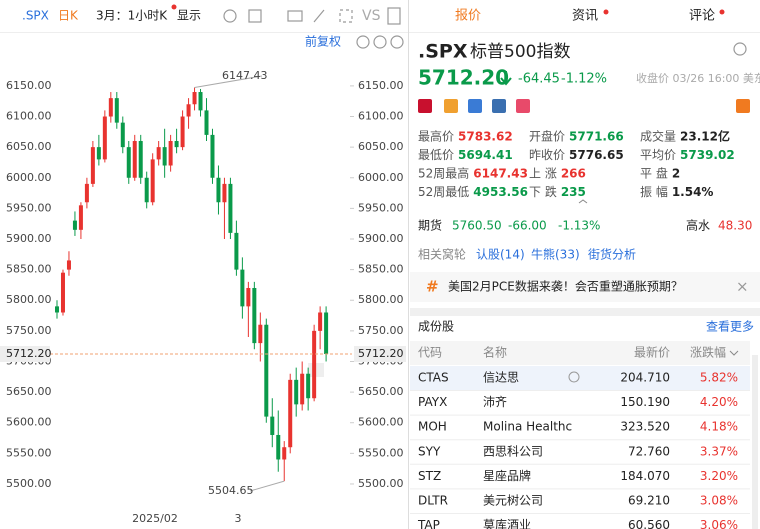 This screenshot has width=760, height=529. Describe the element at coordinates (319, 16) in the screenshot. I see `pen-icon` at that location.